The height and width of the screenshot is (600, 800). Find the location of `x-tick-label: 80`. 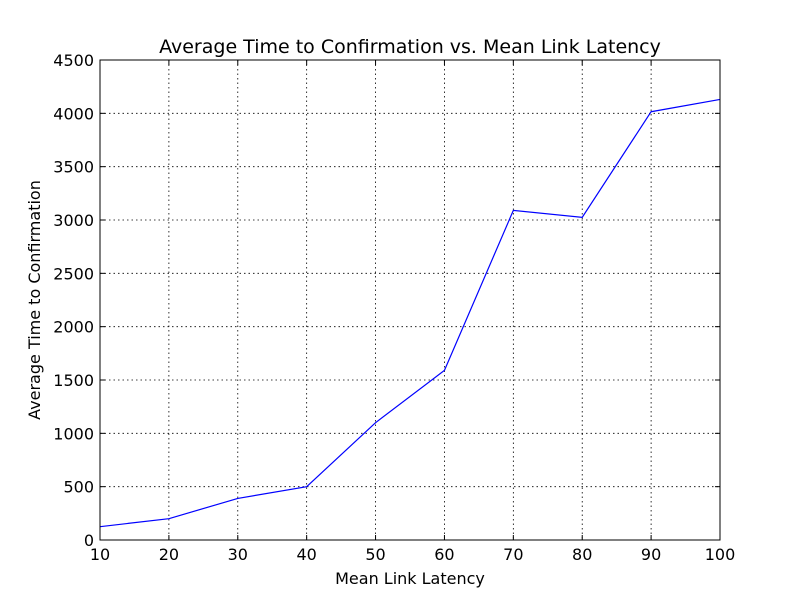

x-tick-label: 80 is located at coordinates (582, 554).